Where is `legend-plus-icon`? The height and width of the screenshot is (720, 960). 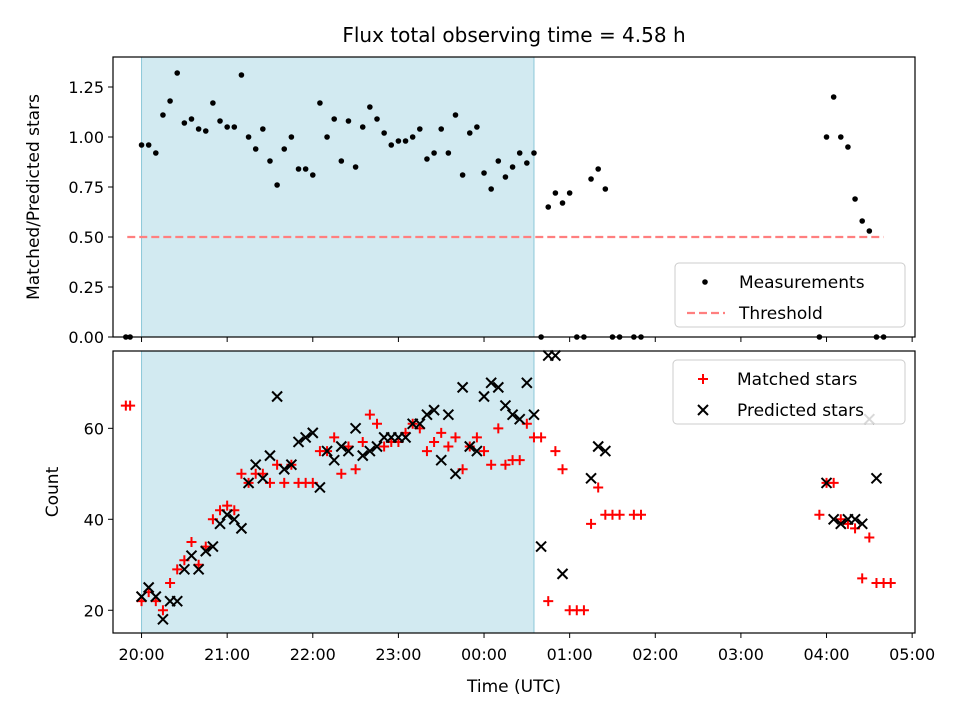 legend-plus-icon is located at coordinates (703, 379).